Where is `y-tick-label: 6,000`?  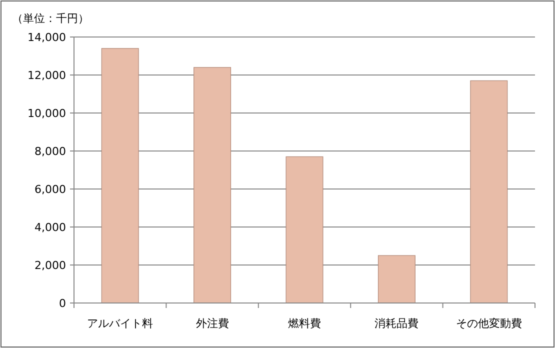
y-tick-label: 6,000 is located at coordinates (50, 189).